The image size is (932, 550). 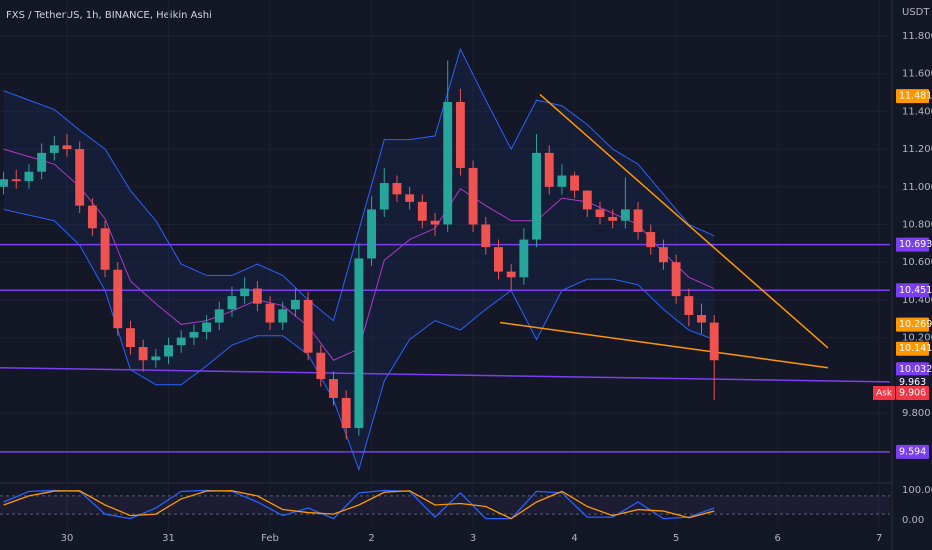 I want to click on y-tick-label: 10.600, so click(x=917, y=262).